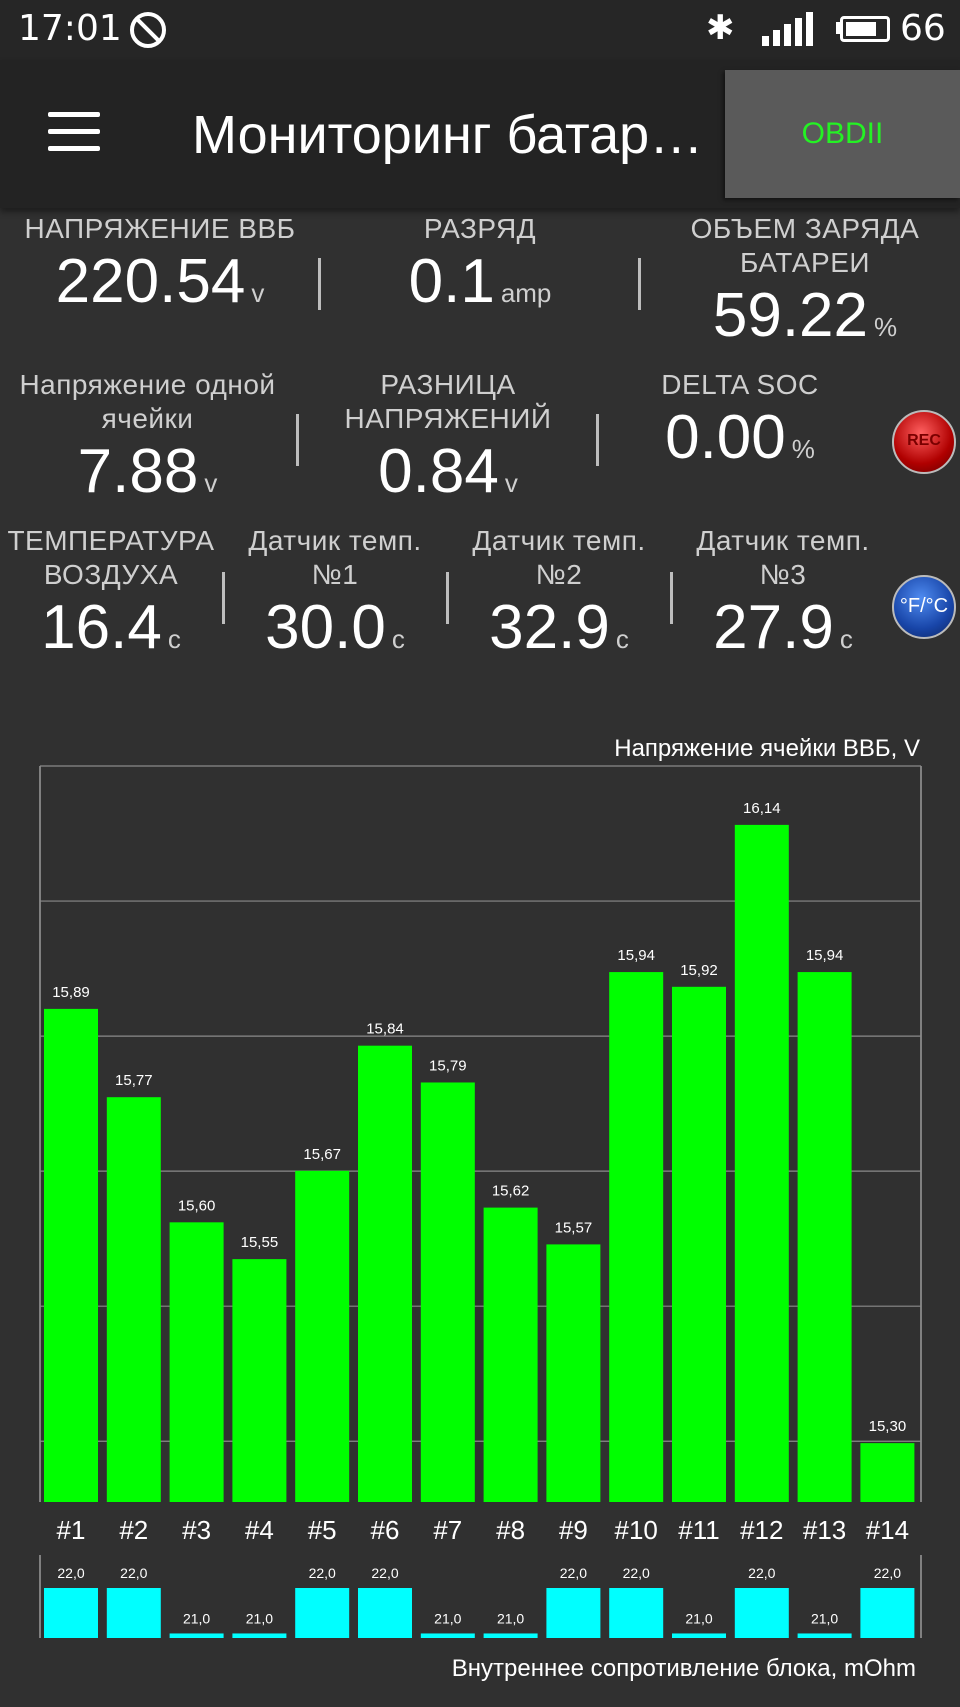  I want to click on cell-voltage-metric: Напряжение одной ячейки 7.88 v, so click(147, 437).